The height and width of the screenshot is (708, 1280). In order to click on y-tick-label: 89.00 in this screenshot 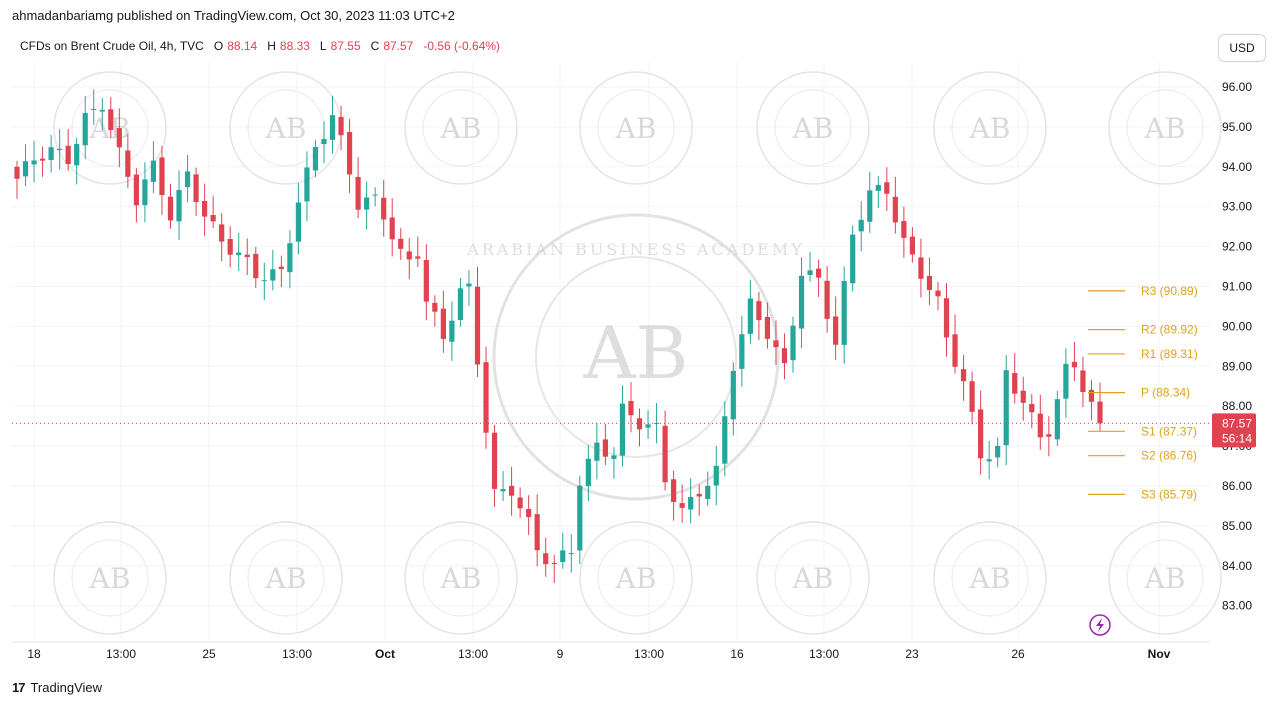, I will do `click(1237, 366)`.